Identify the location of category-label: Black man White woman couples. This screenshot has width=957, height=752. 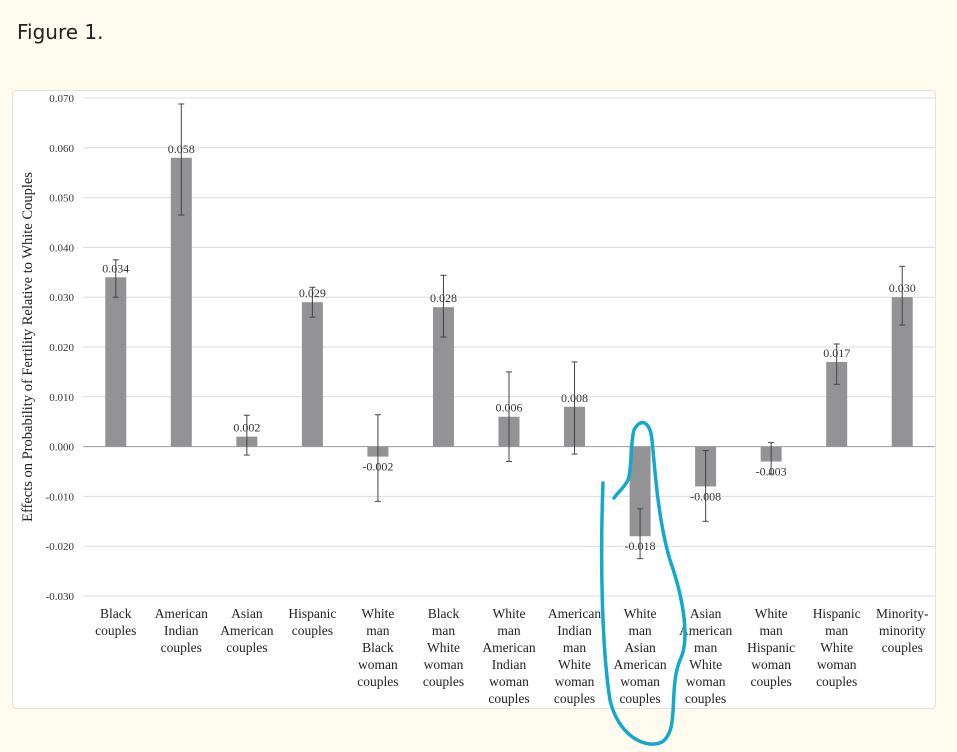
(443, 647).